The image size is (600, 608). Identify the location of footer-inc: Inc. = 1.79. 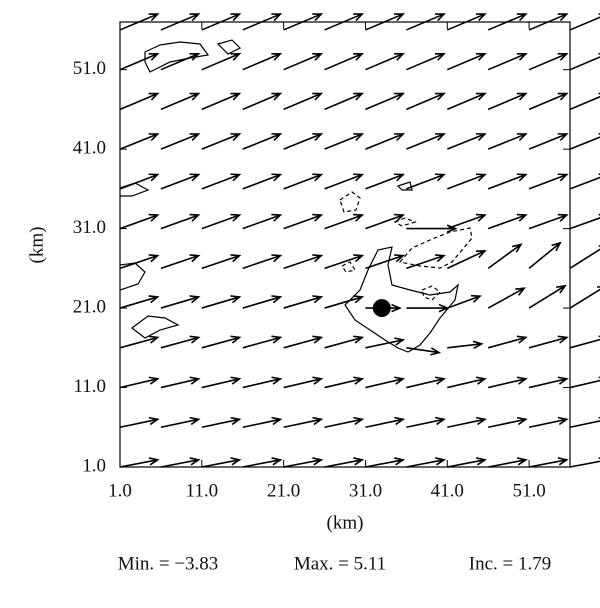
(510, 563).